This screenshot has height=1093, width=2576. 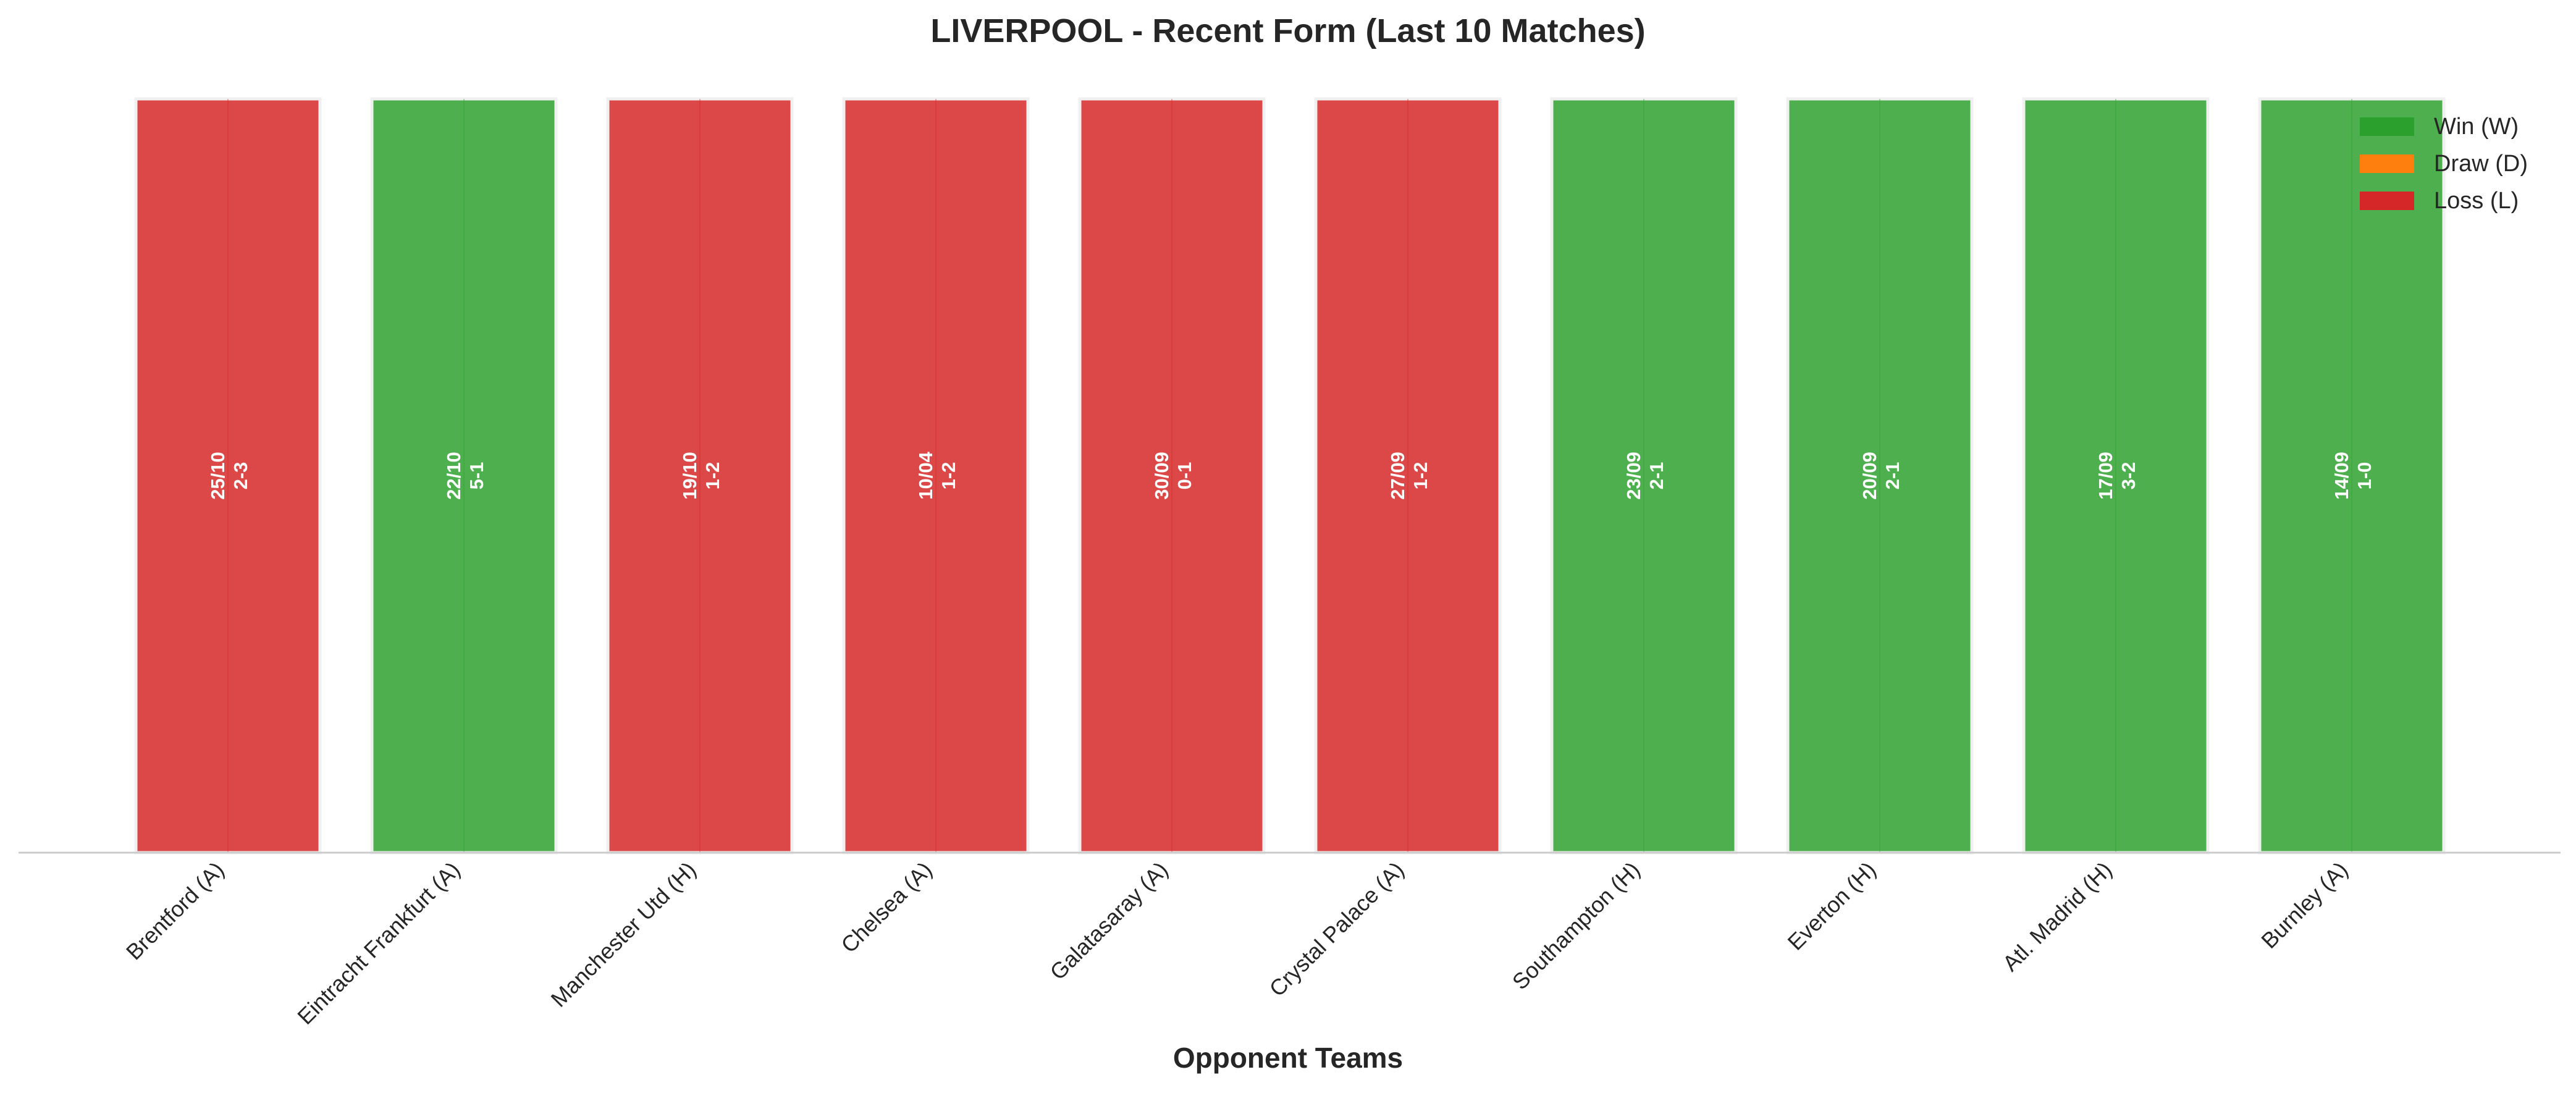 What do you see at coordinates (2476, 127) in the screenshot?
I see `legend-label-w: Win (W)` at bounding box center [2476, 127].